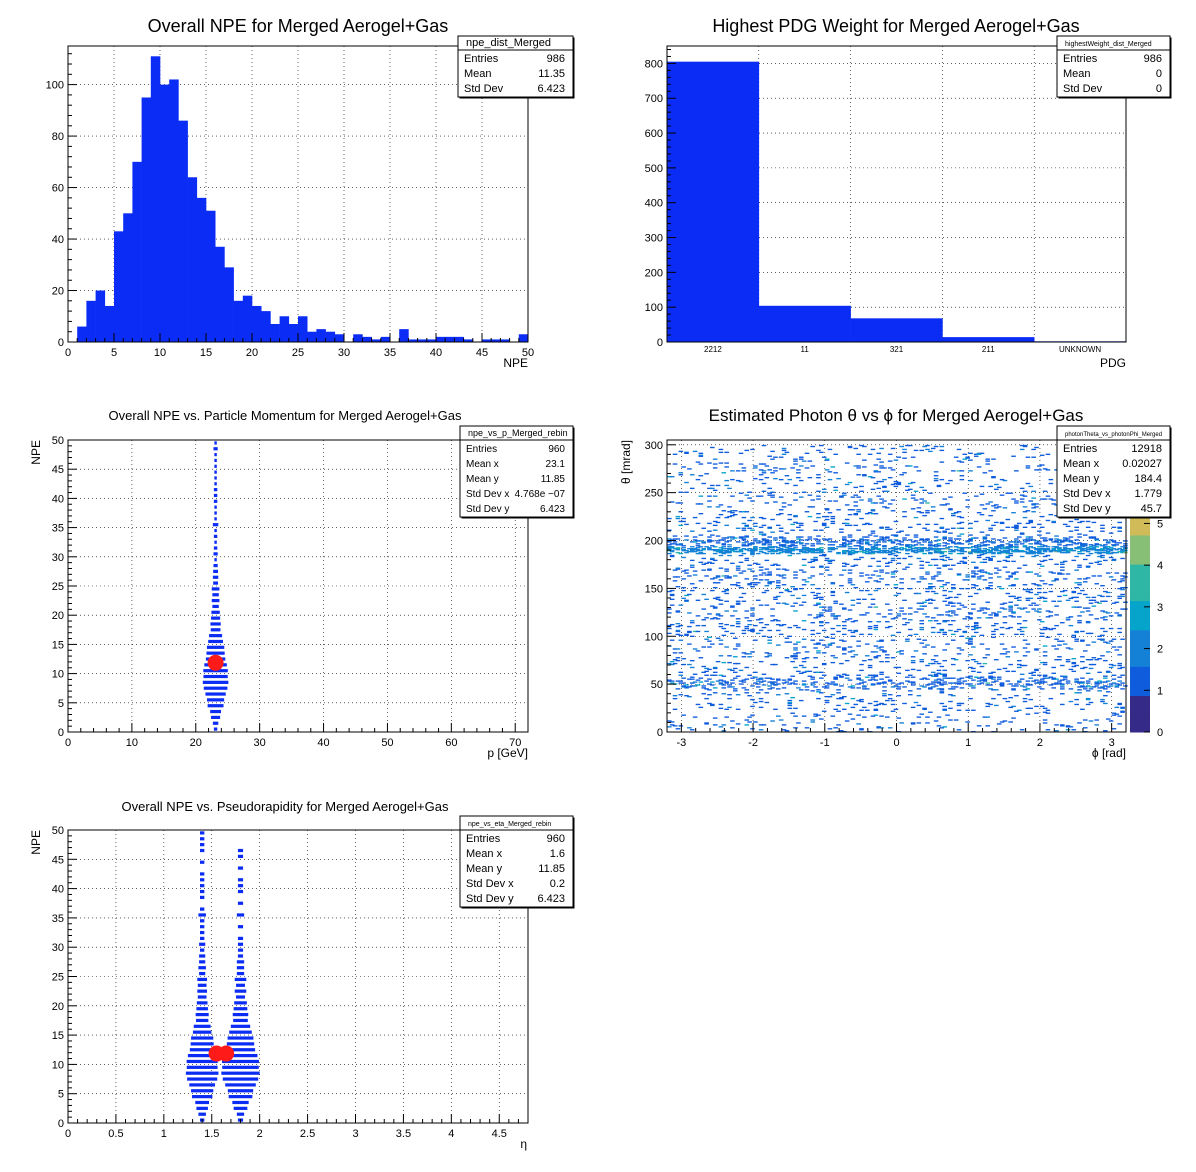 The image size is (1196, 1172). Describe the element at coordinates (1081, 479) in the screenshot. I see `stats-row-label: Mean y` at that location.